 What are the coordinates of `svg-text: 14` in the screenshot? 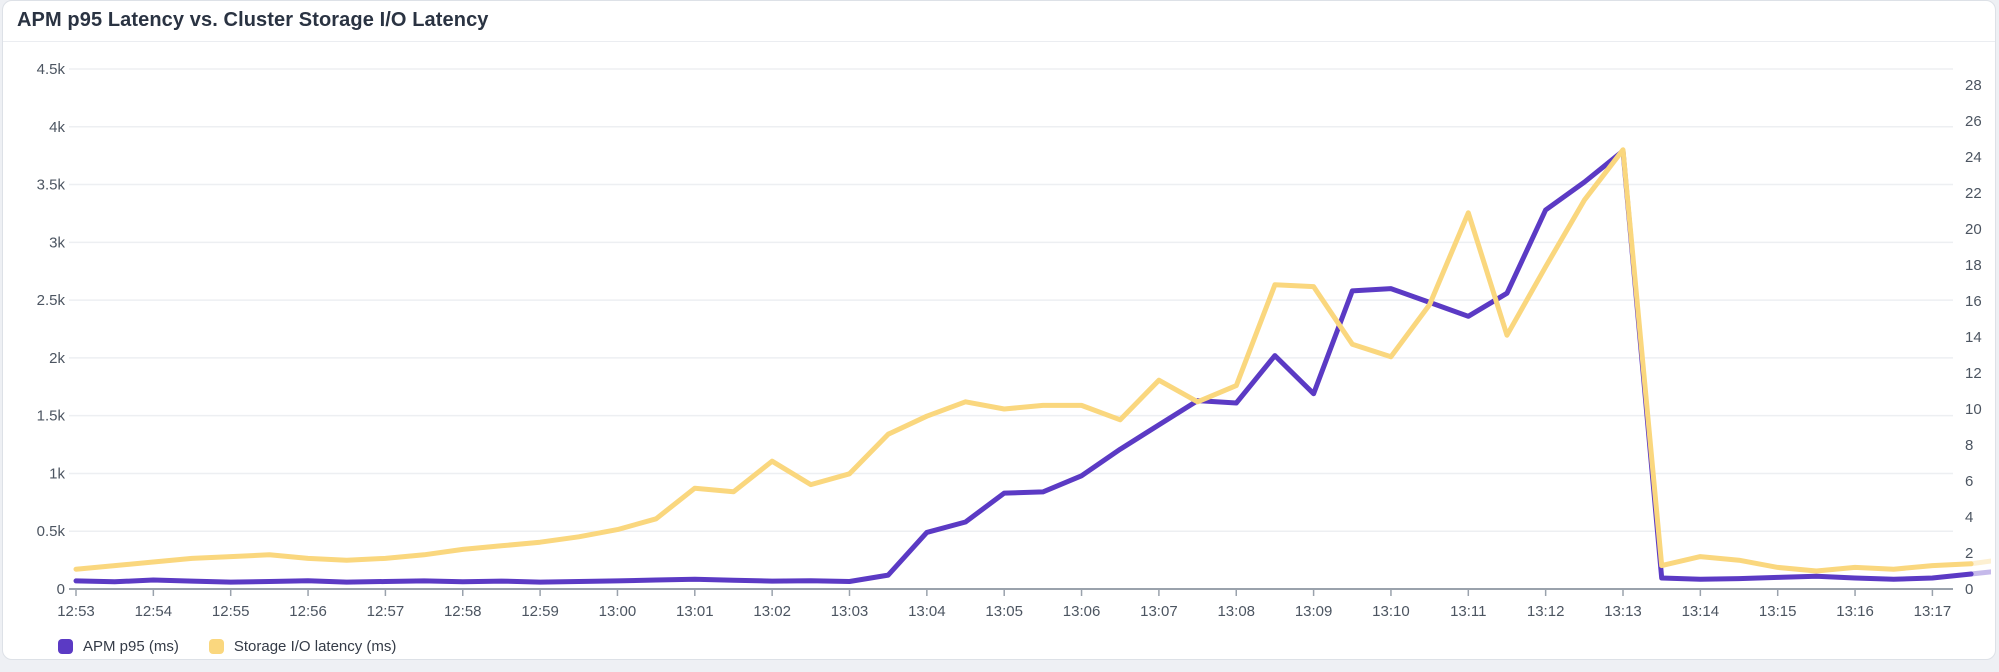 It's located at (1973, 337).